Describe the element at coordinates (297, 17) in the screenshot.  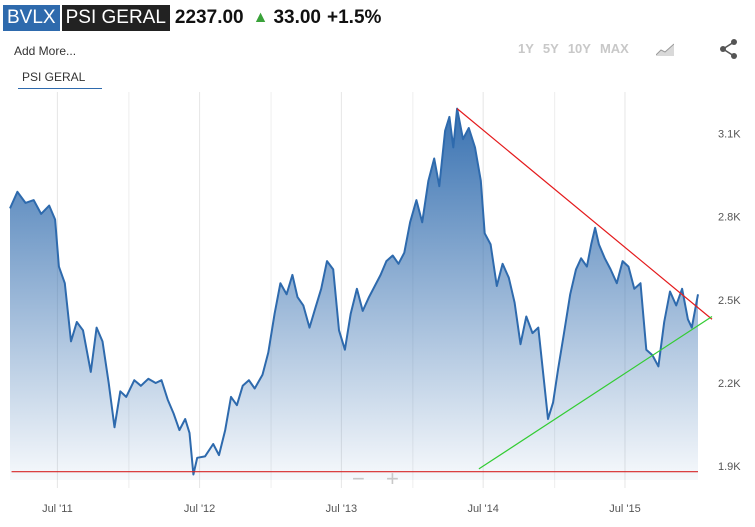
I see `price-change: 33.00` at that location.